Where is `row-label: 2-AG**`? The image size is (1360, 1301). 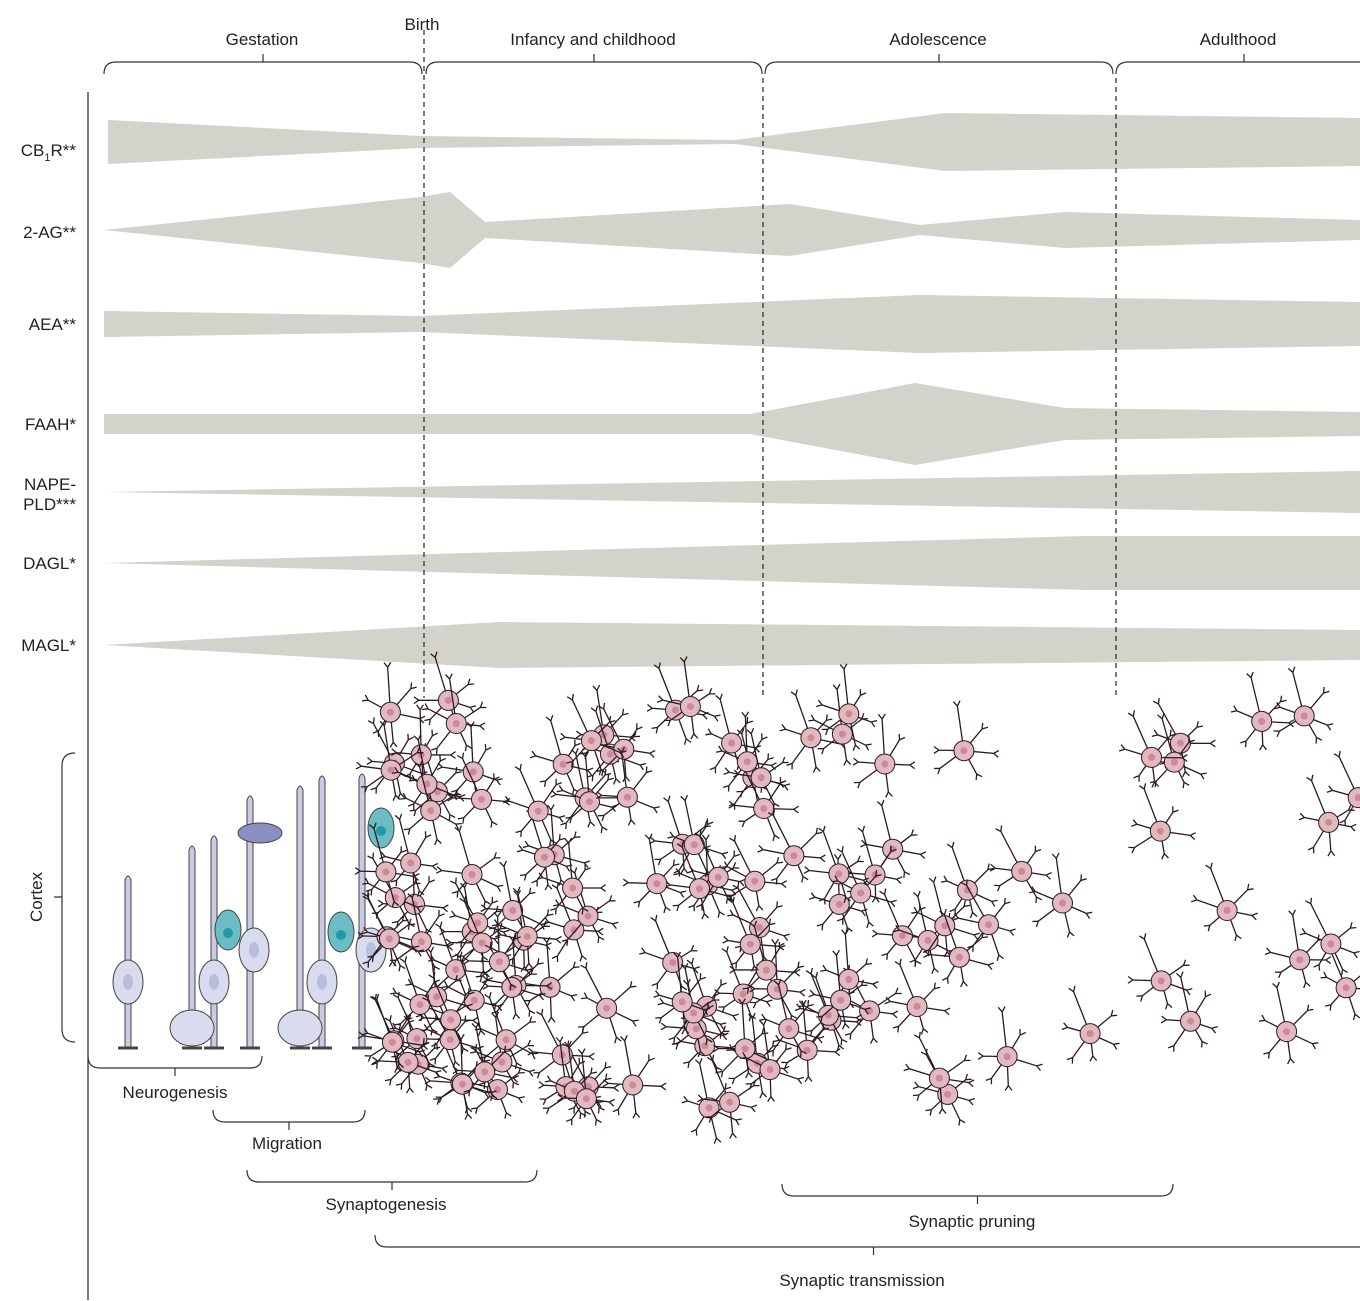
row-label: 2-AG** is located at coordinates (49, 232).